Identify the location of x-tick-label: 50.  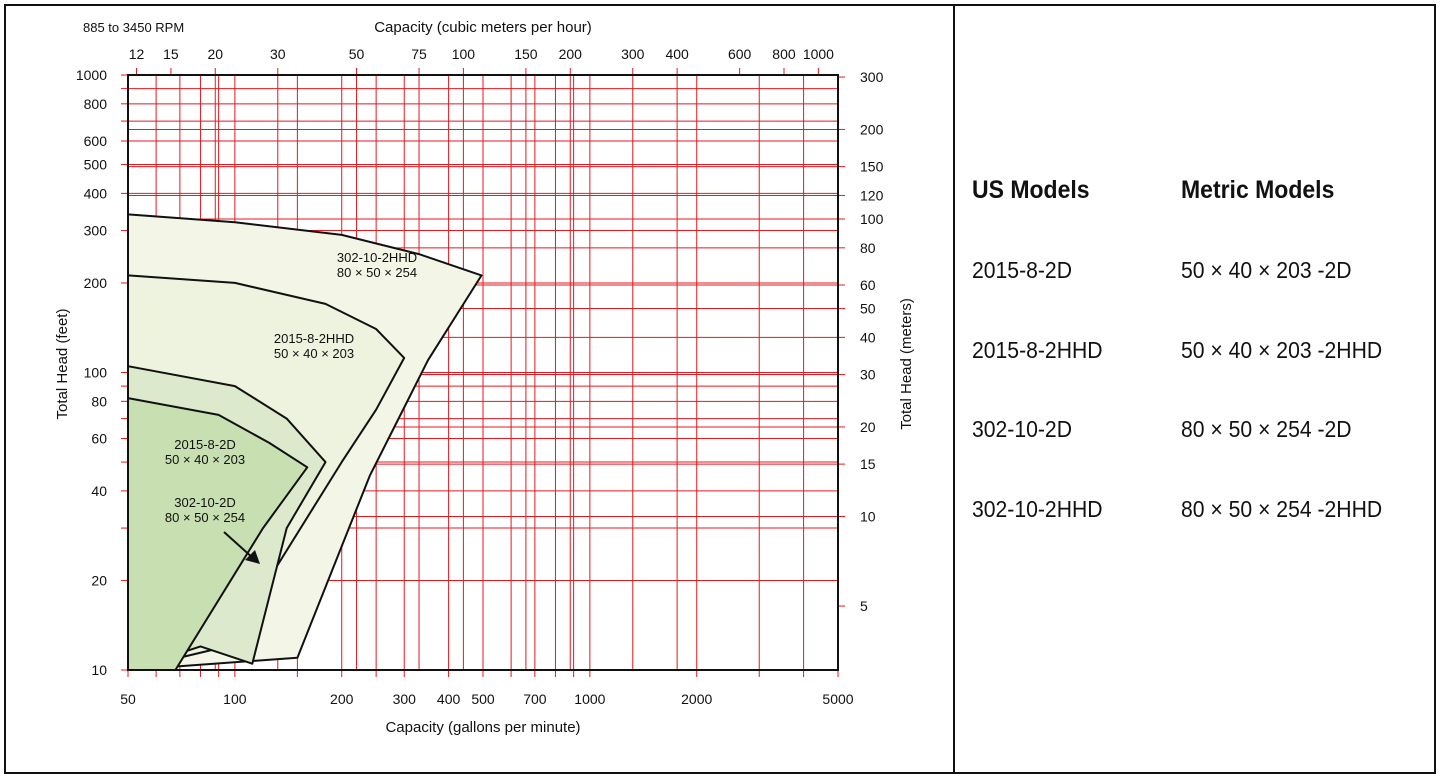
(128, 699).